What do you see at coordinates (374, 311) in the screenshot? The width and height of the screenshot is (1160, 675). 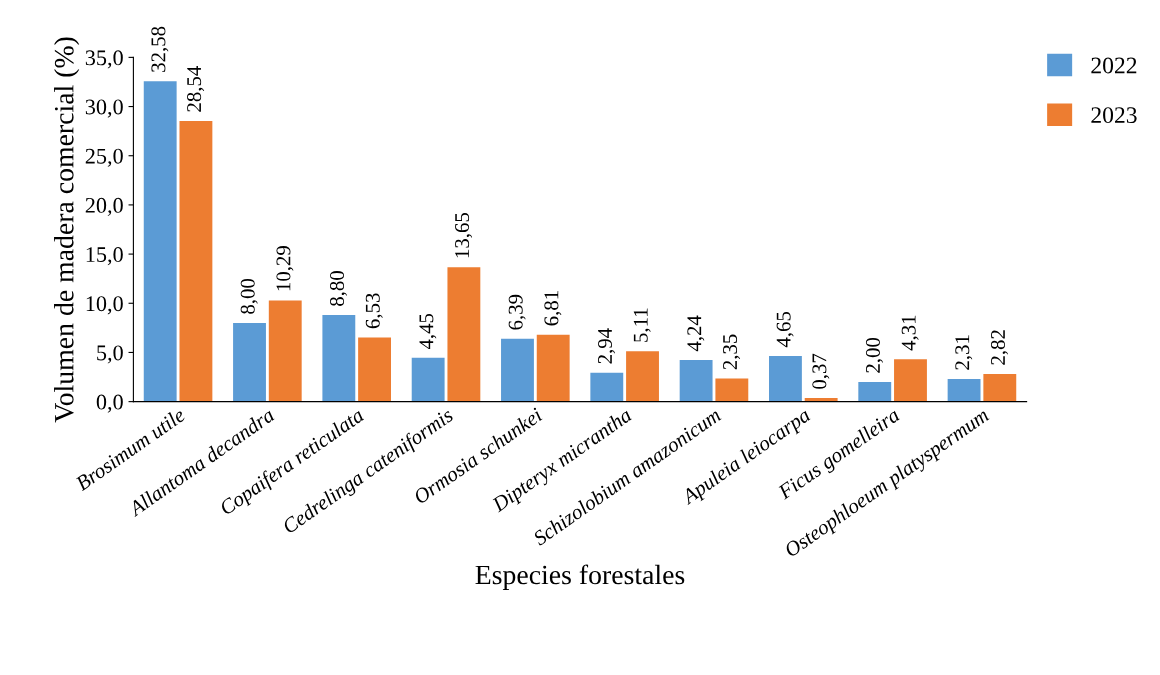 I see `data-label: 6,53` at bounding box center [374, 311].